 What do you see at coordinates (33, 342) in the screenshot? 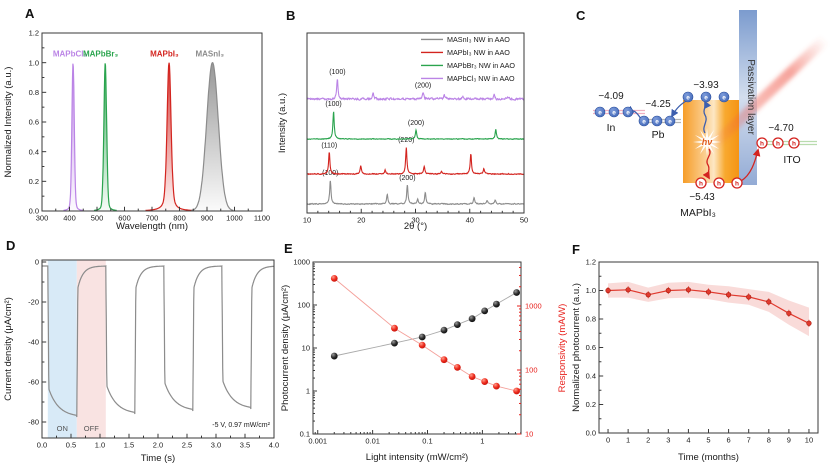
I see `y-tick: -40` at bounding box center [33, 342].